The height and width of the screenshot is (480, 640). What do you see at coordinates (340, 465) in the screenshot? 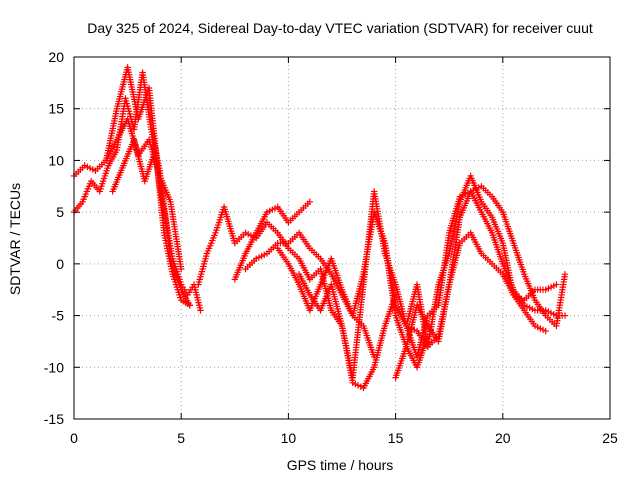
I see `x-axis-label: GPS time / hours` at bounding box center [340, 465].